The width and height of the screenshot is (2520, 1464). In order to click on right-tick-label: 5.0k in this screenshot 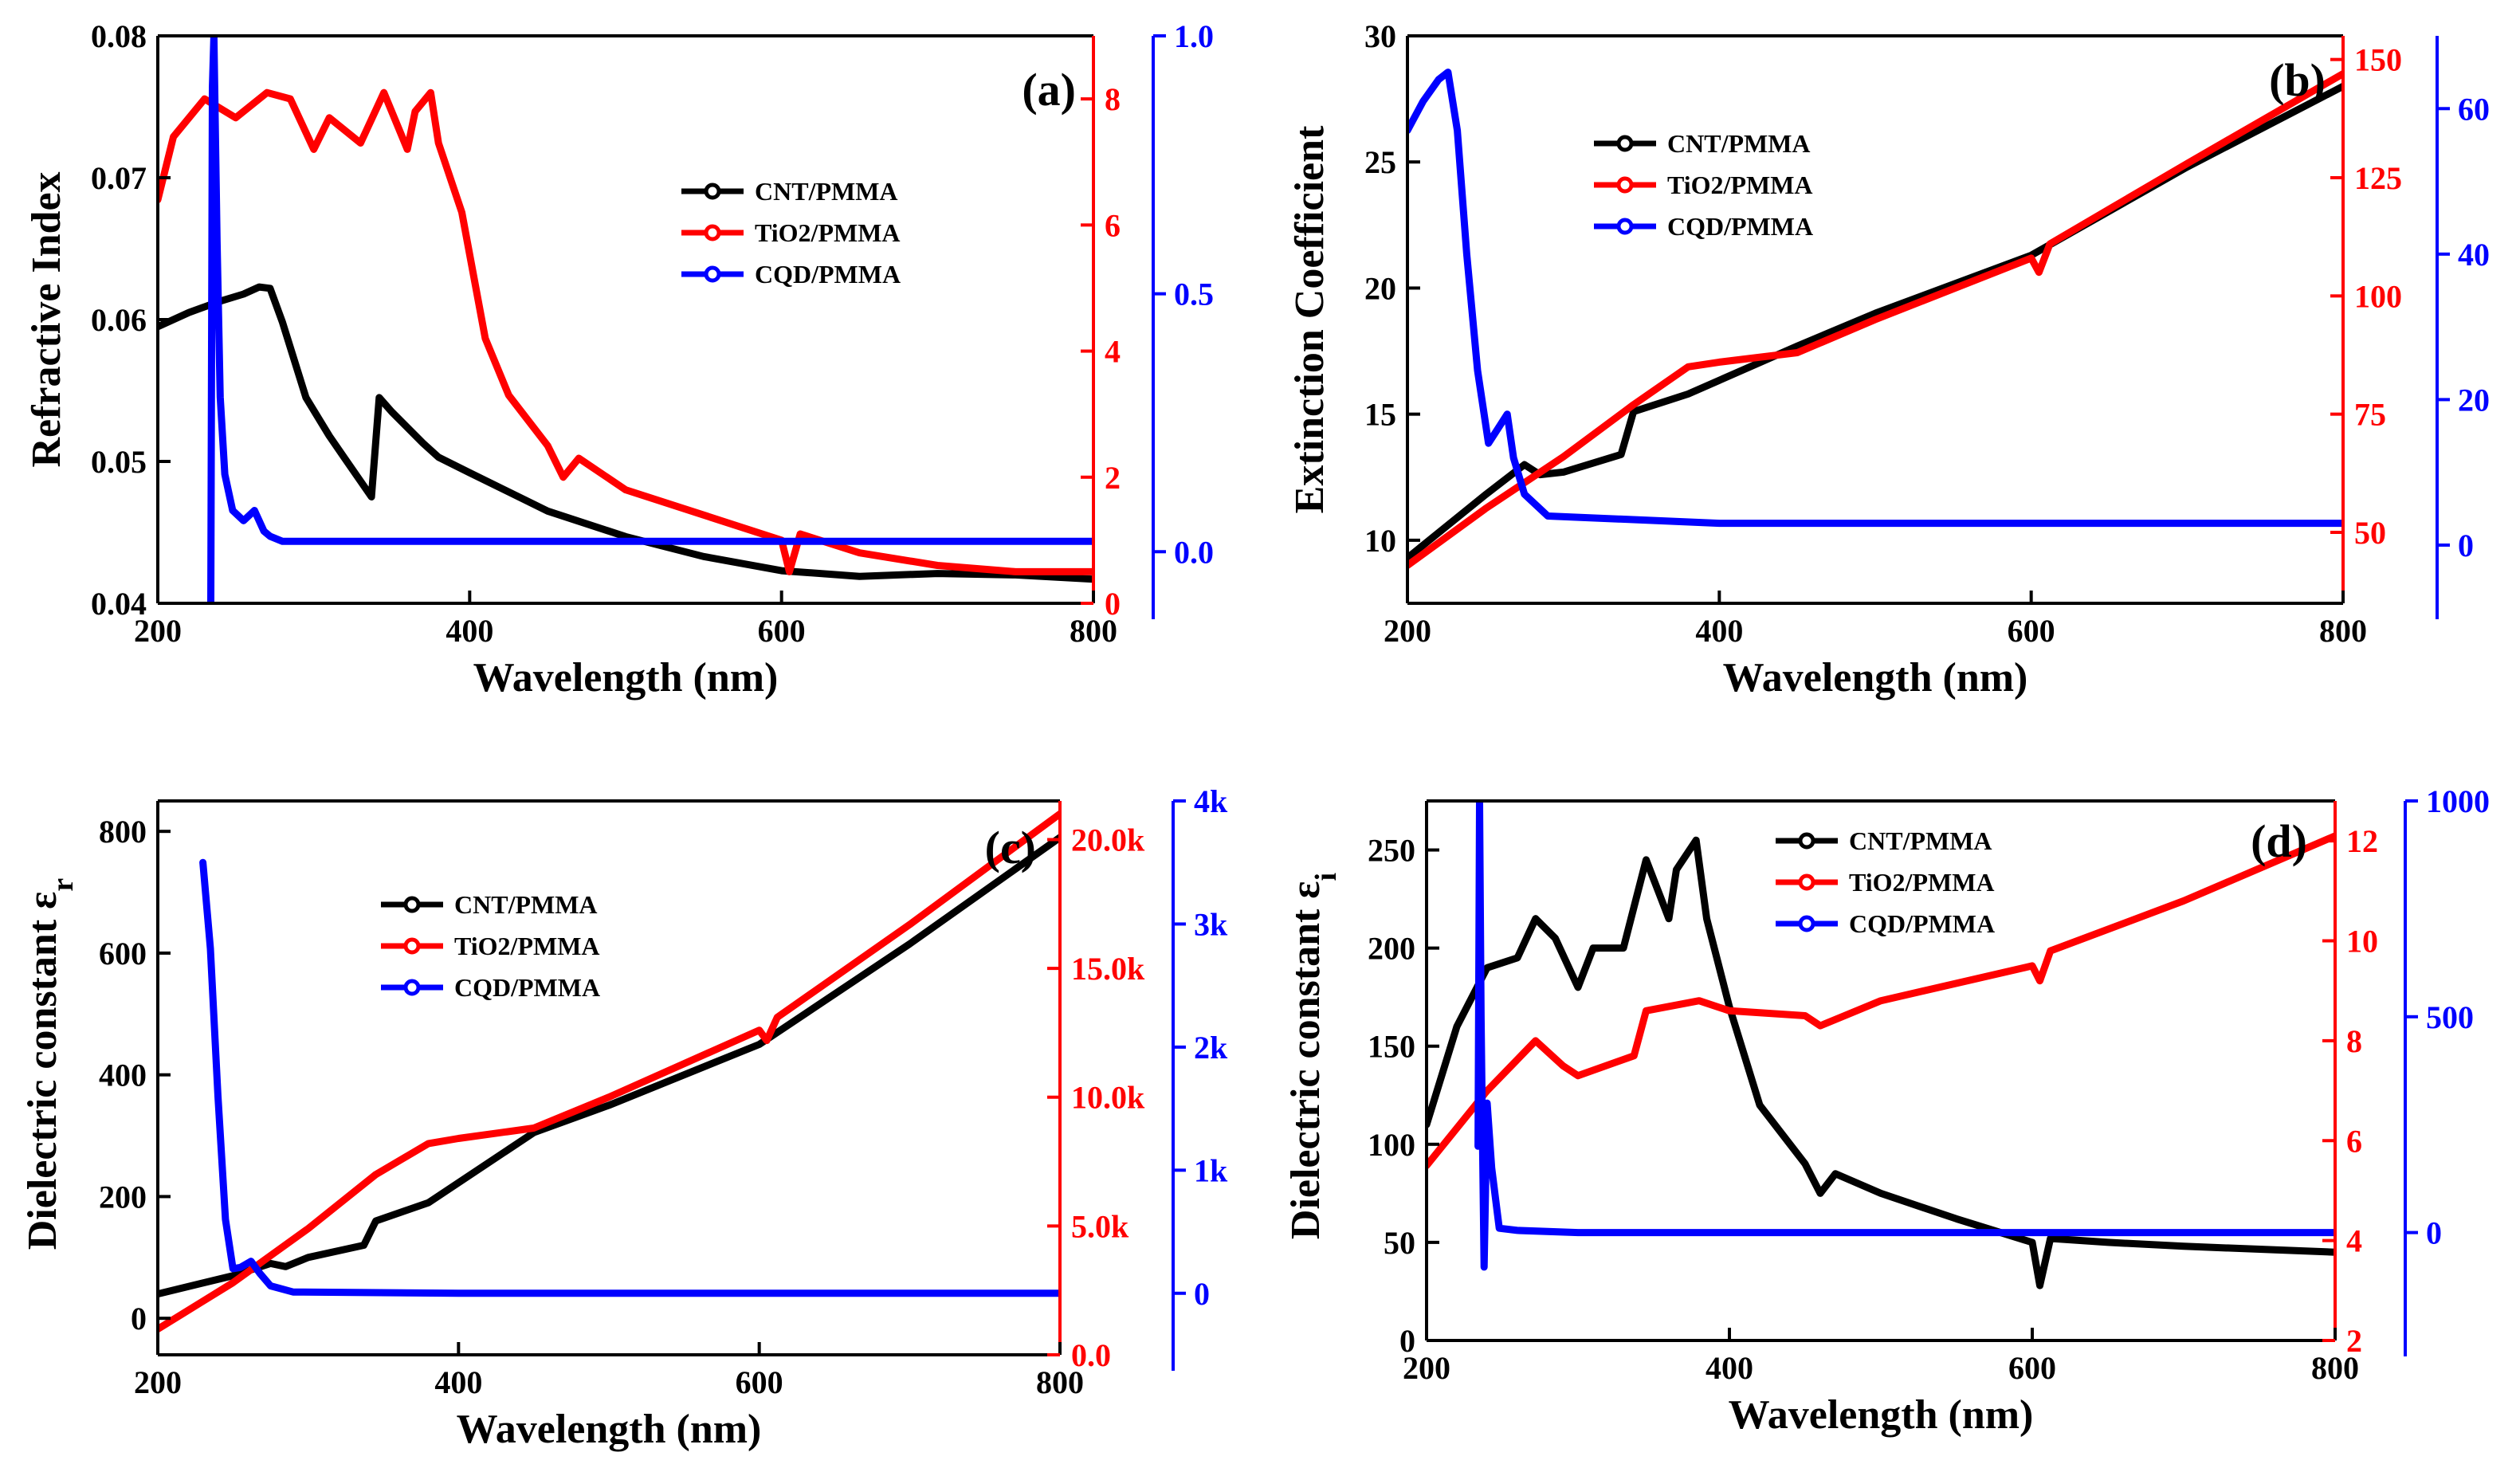, I will do `click(1100, 1226)`.